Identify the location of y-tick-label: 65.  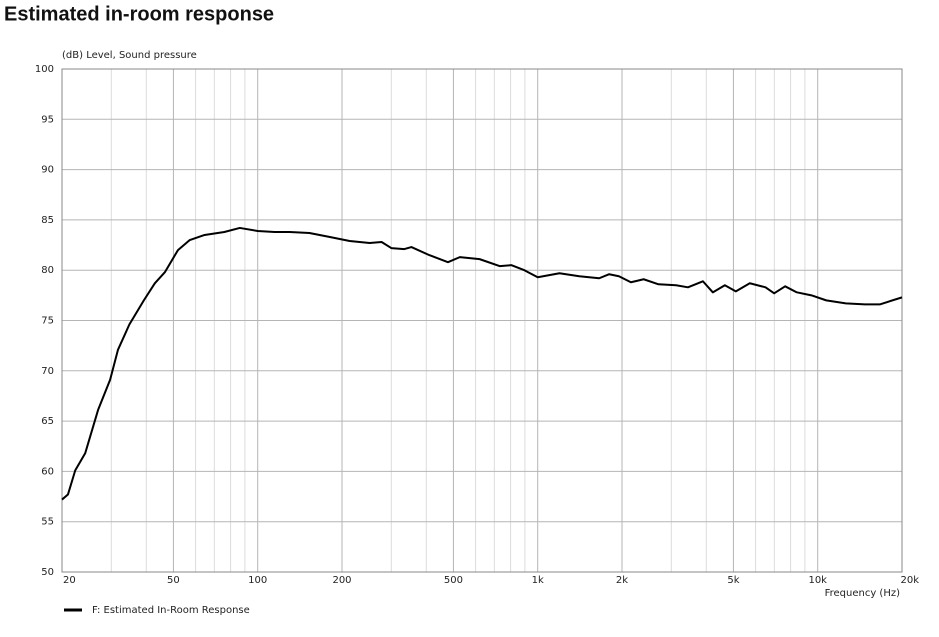
(47, 421).